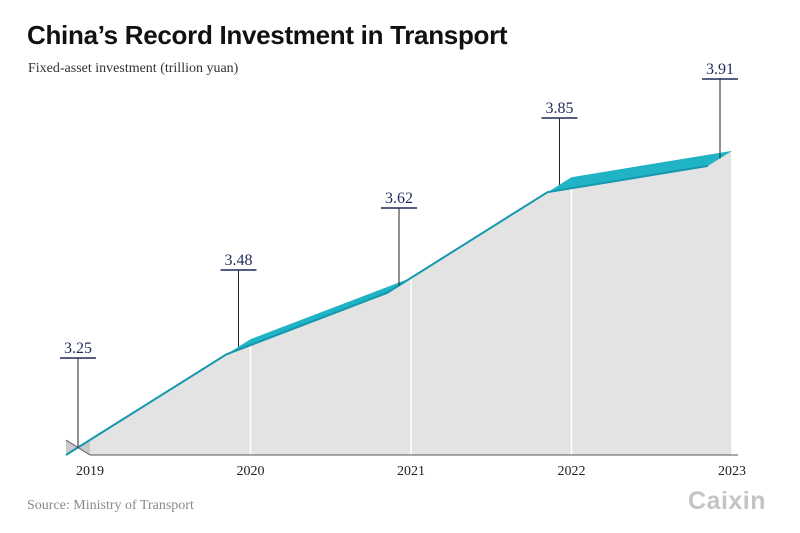  What do you see at coordinates (251, 471) in the screenshot?
I see `x-tick-label: 2020` at bounding box center [251, 471].